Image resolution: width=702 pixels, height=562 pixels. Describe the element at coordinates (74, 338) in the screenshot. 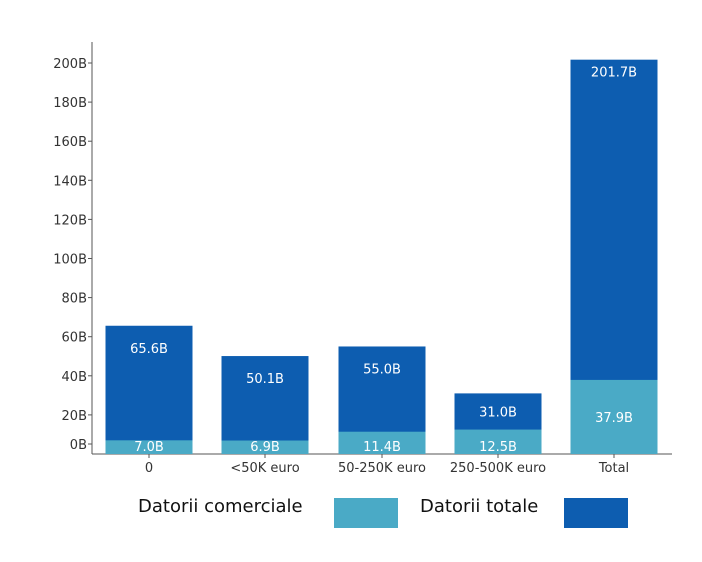

I see `y-tick-label: 60B` at that location.